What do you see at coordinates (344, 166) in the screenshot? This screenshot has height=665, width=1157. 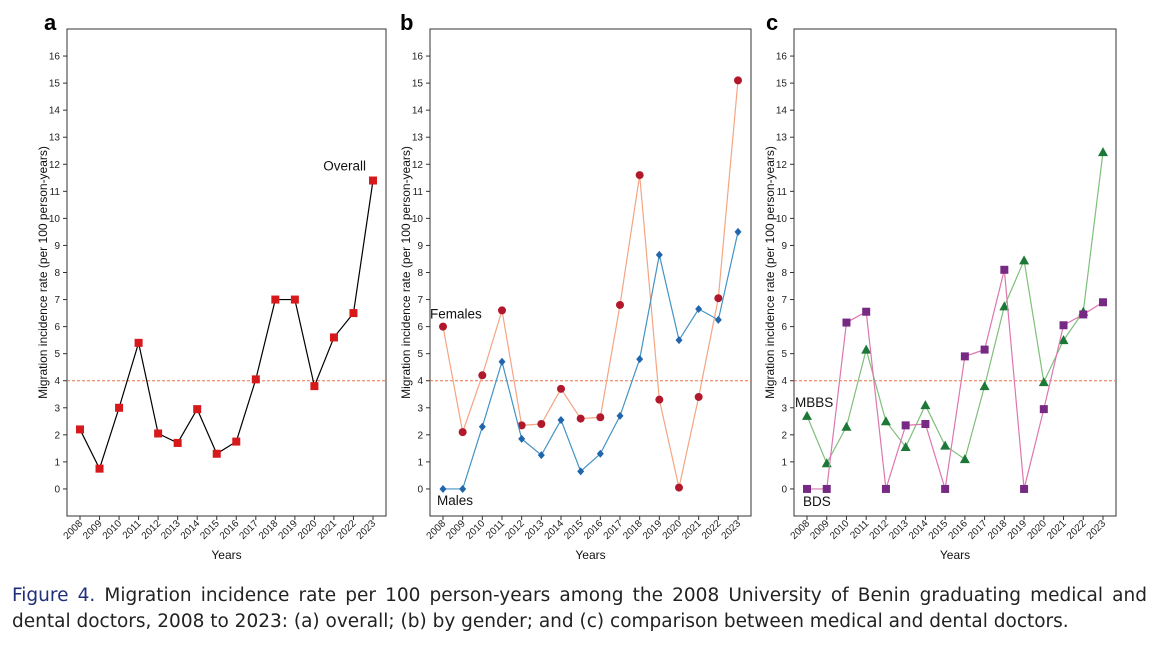 I see `series-label-overall: Overall` at bounding box center [344, 166].